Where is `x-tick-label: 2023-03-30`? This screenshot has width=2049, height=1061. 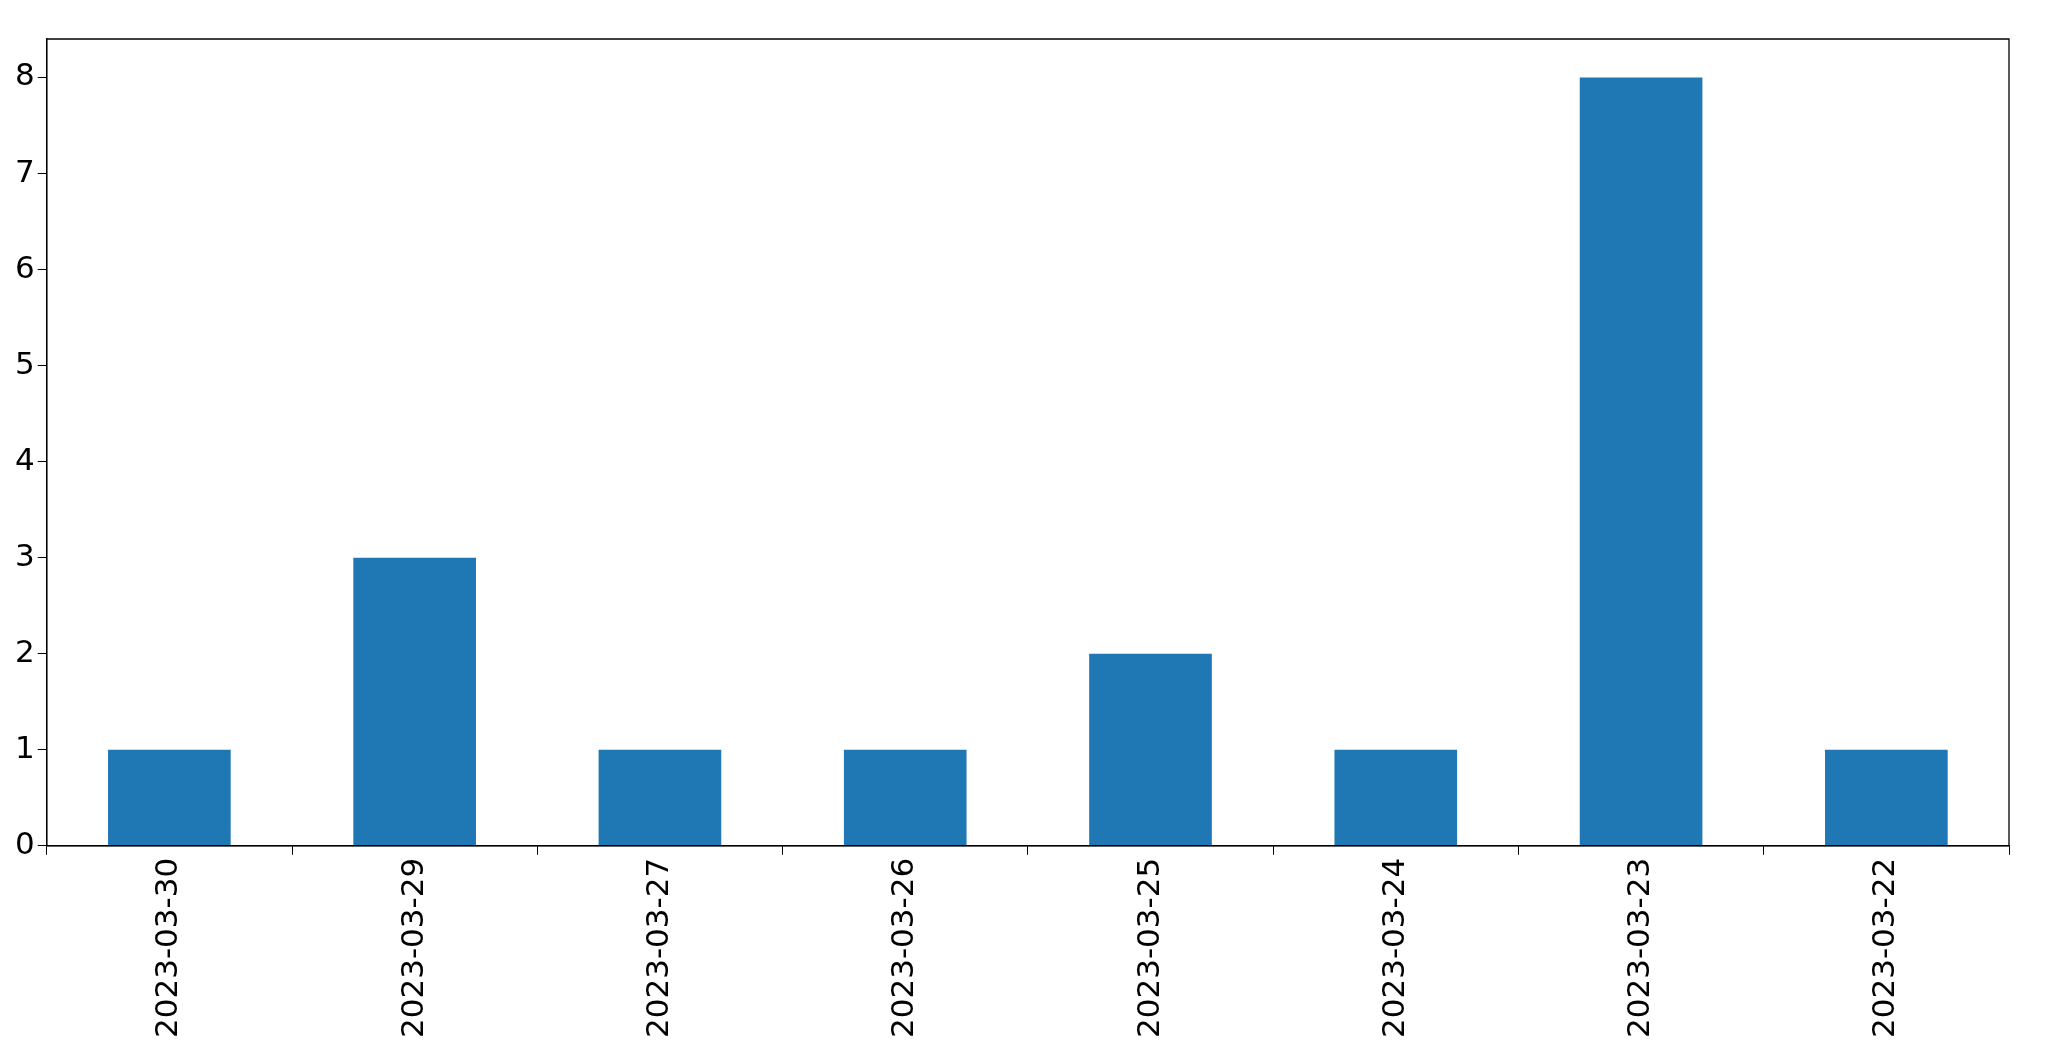
x-tick-label: 2023-03-30 is located at coordinates (166, 948).